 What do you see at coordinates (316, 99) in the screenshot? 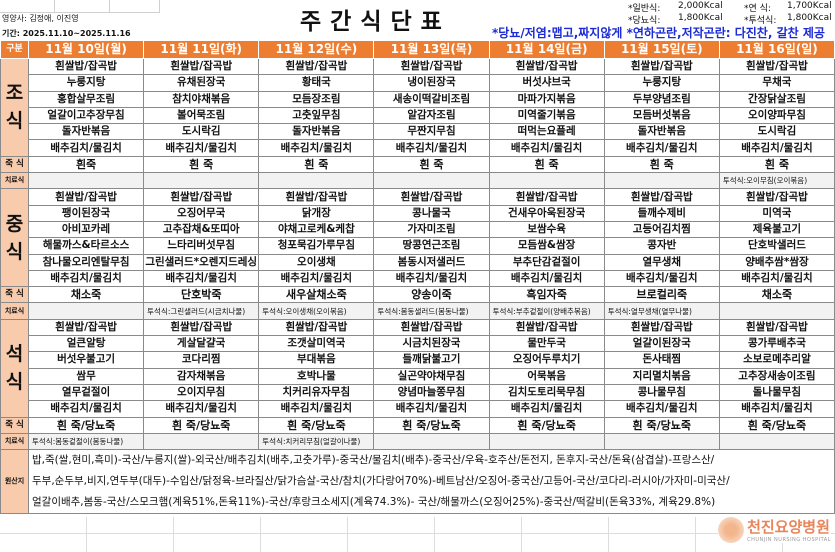
I see `breakfast-item: 모듬장조림` at bounding box center [316, 99].